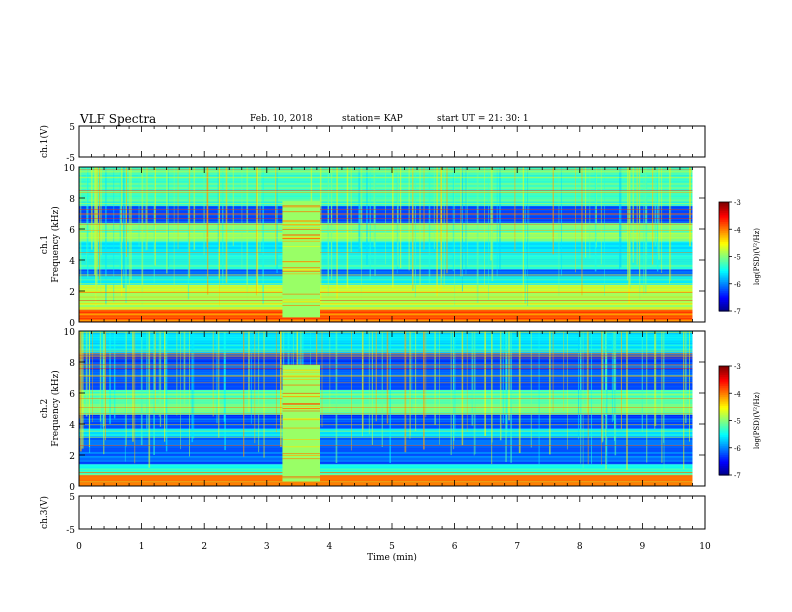 The width and height of the screenshot is (792, 612). What do you see at coordinates (70, 169) in the screenshot?
I see `y-tick-label: 10` at bounding box center [70, 169].